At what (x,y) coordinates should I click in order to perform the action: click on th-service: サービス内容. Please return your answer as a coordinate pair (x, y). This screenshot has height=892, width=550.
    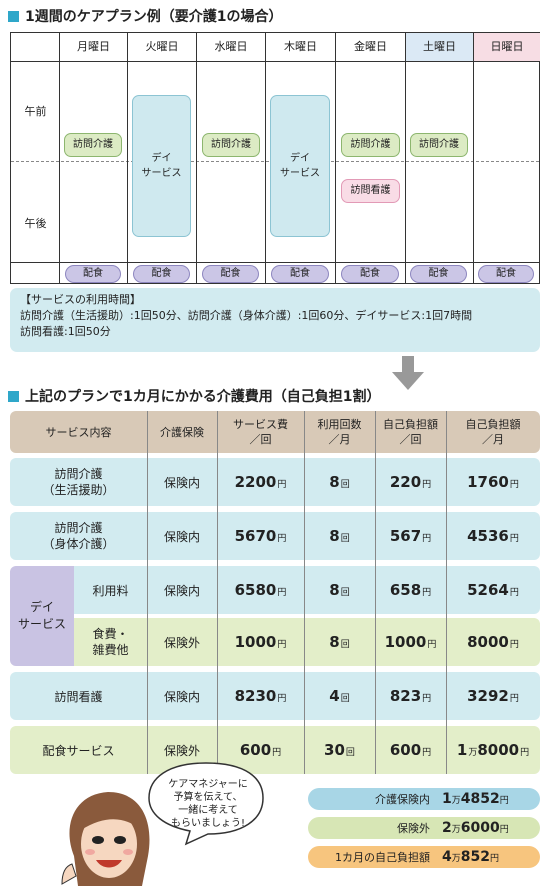
    Looking at the image, I should click on (78, 432).